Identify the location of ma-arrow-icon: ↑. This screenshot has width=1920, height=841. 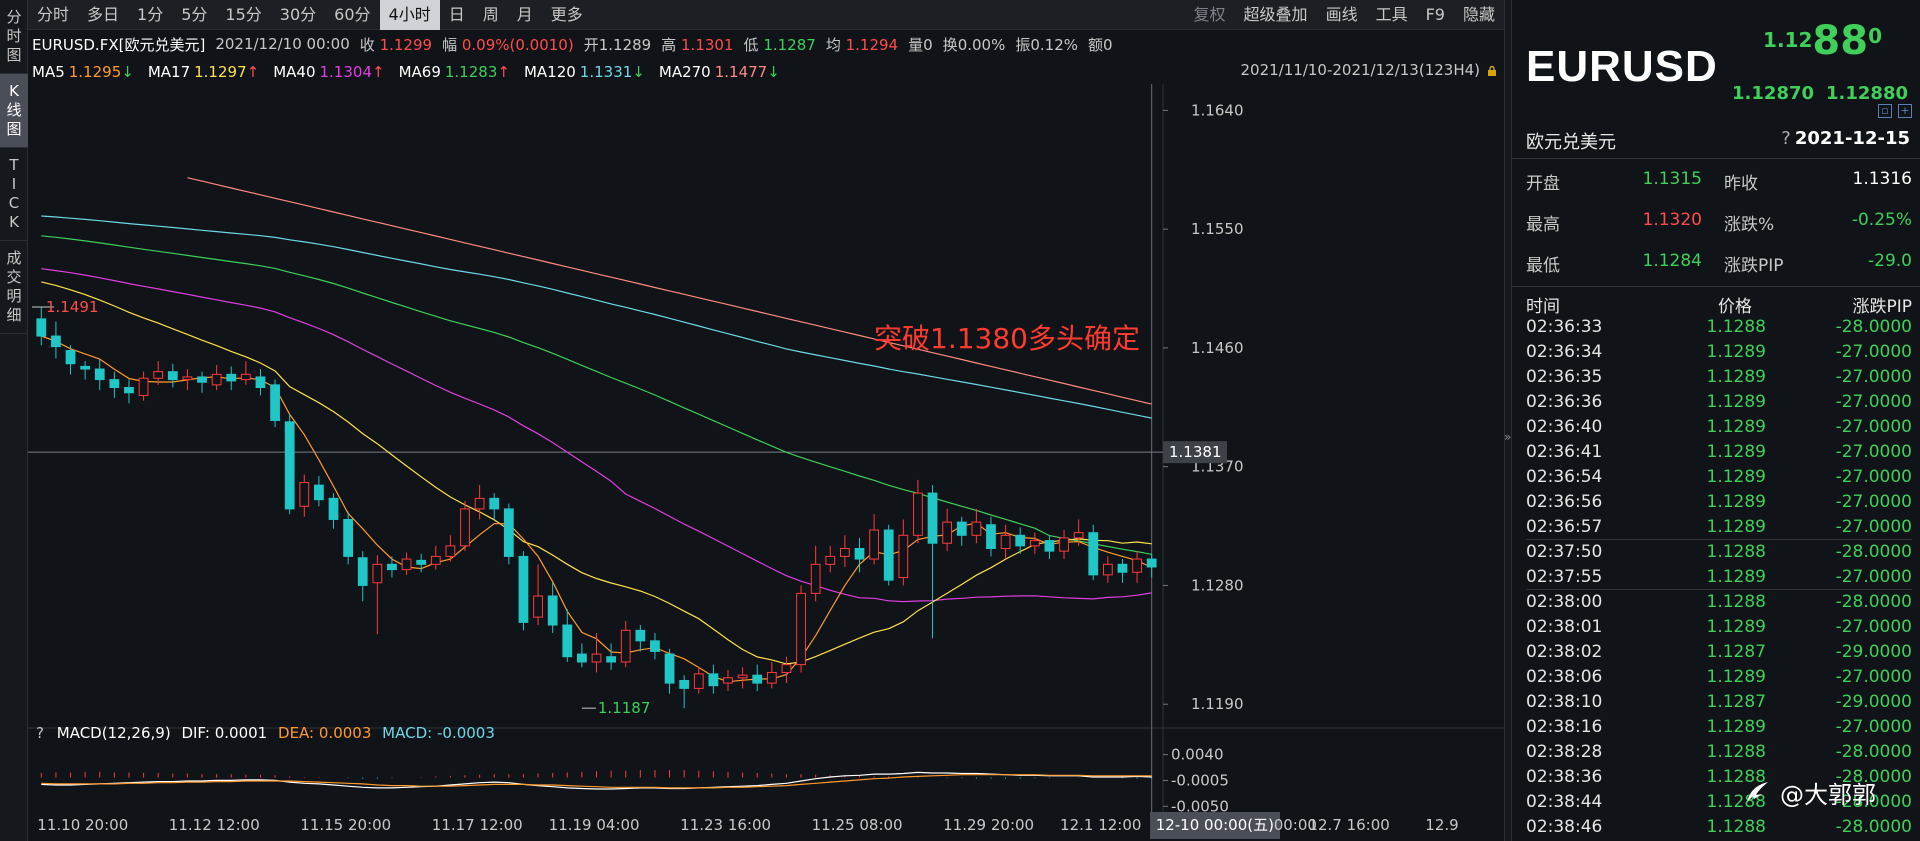
(378, 72).